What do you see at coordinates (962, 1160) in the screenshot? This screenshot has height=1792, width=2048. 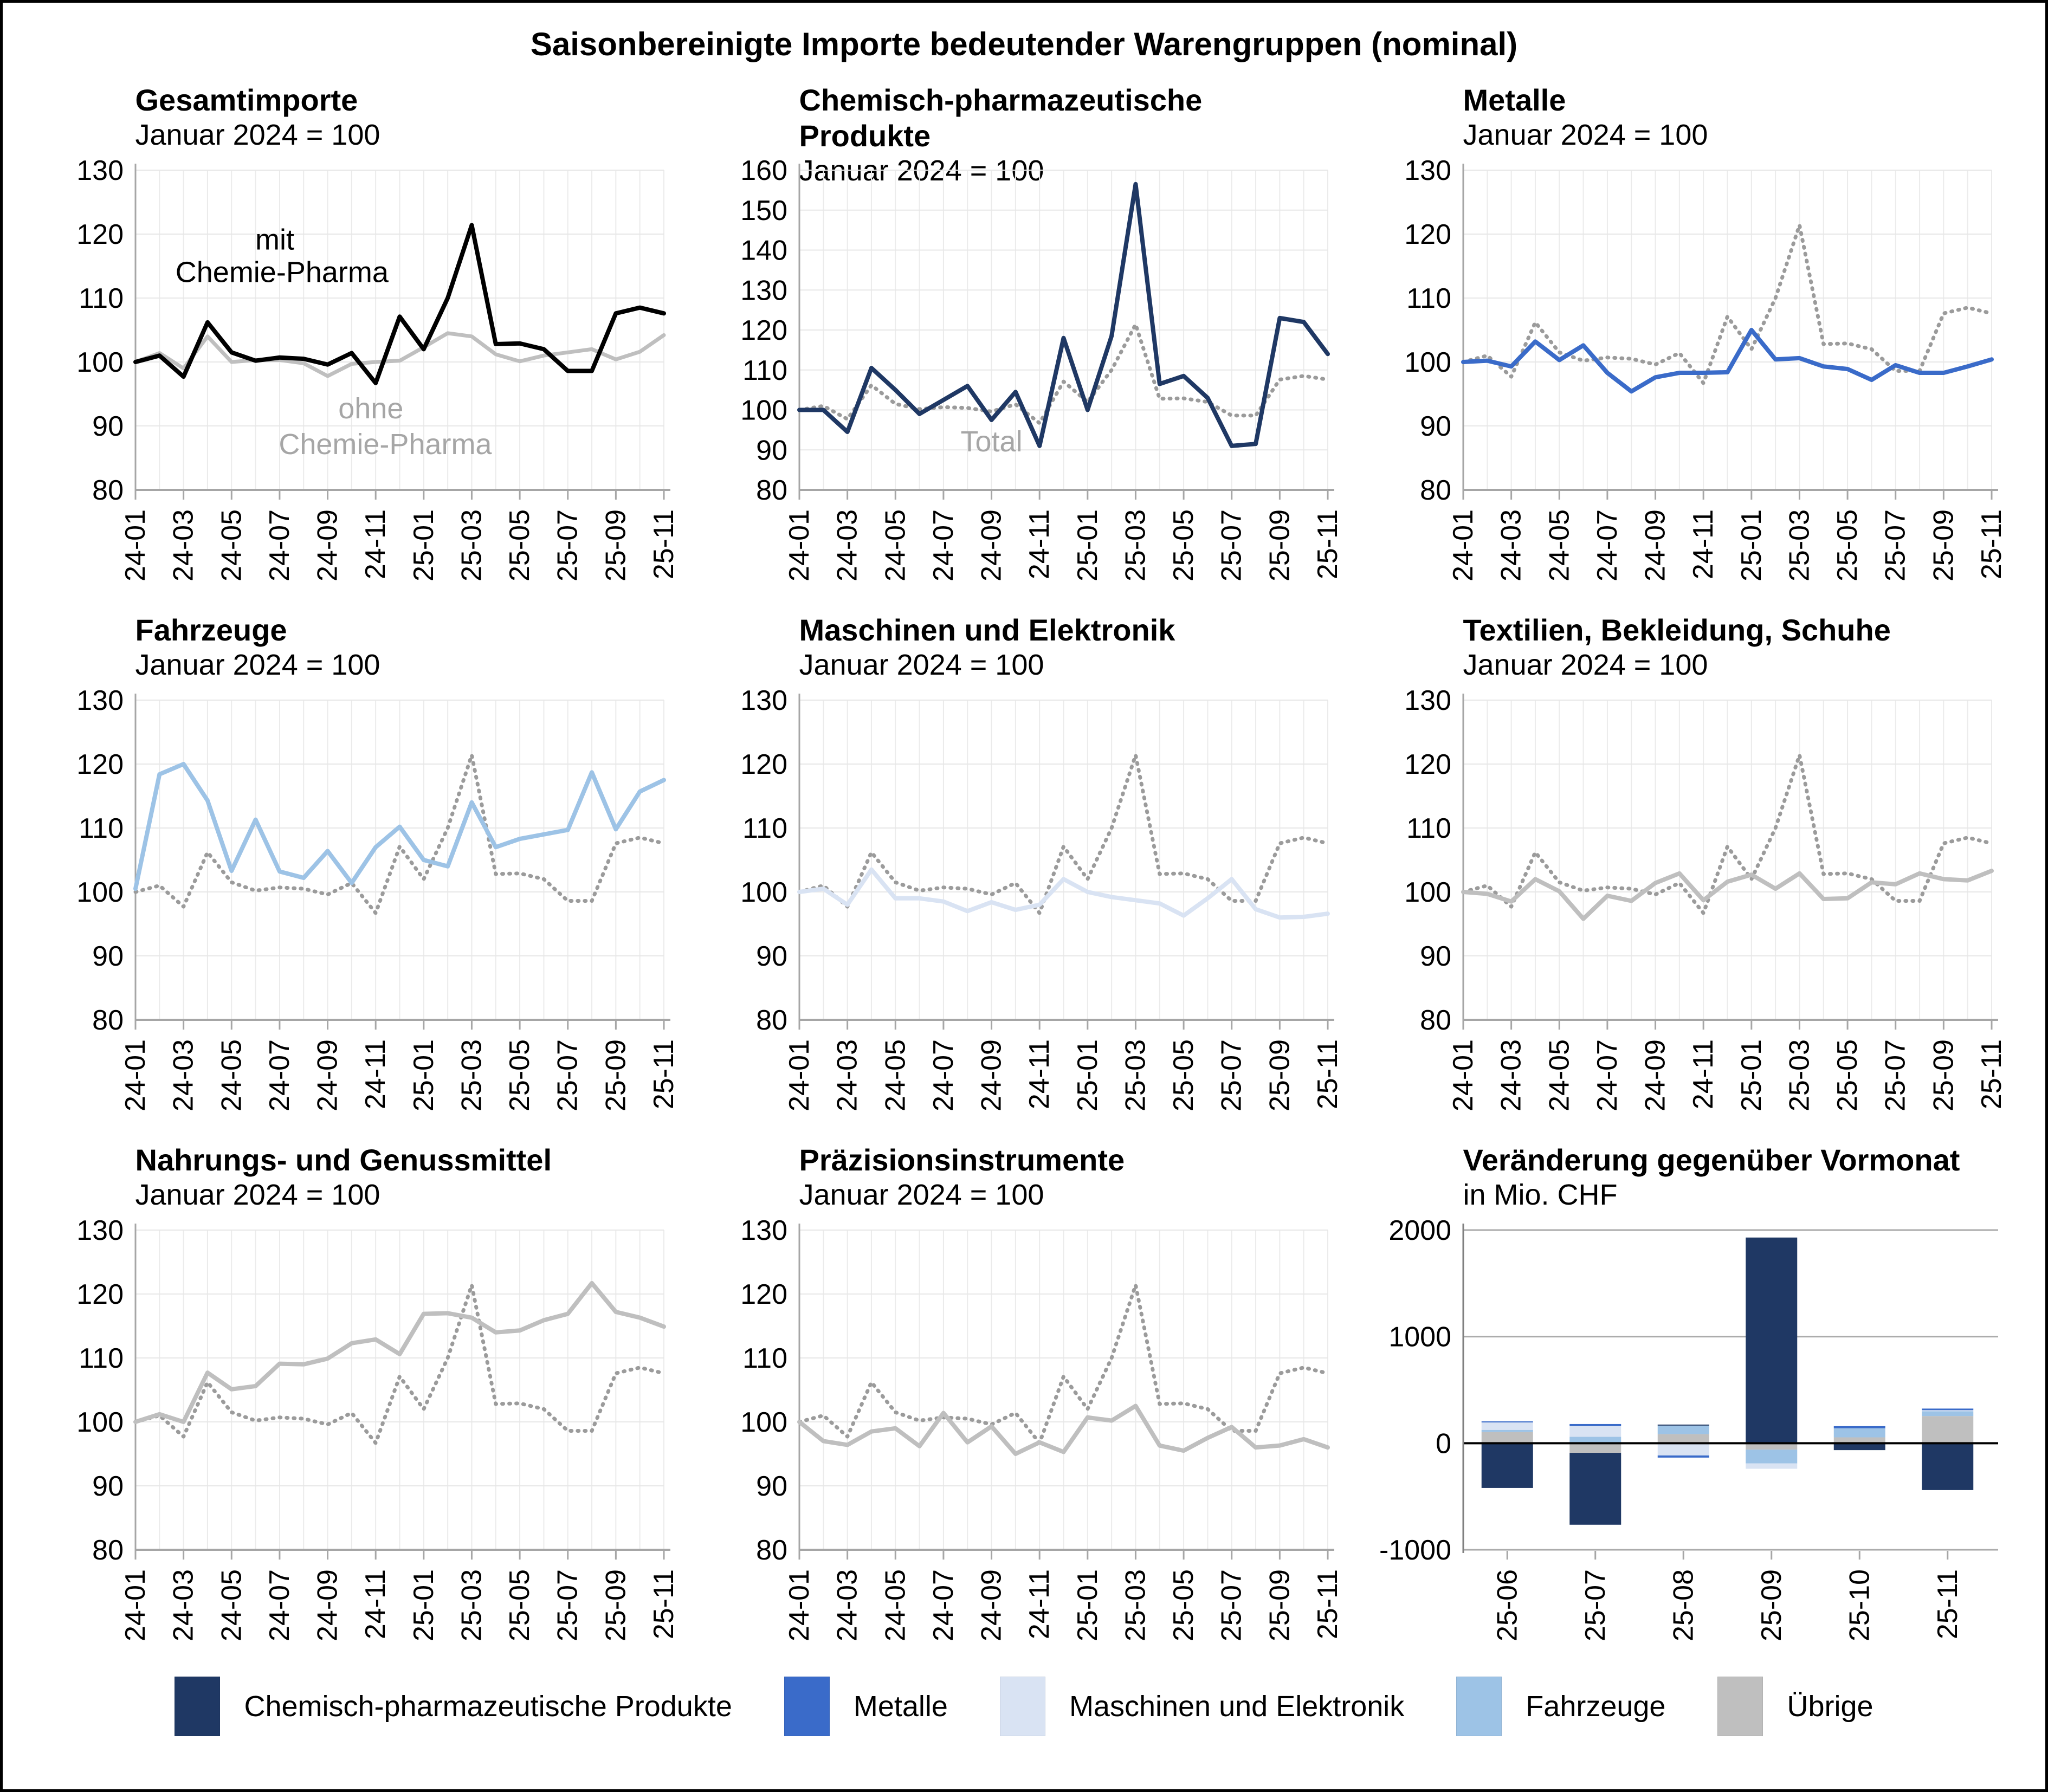 I see `panel-title: Präzisionsinstrumente` at bounding box center [962, 1160].